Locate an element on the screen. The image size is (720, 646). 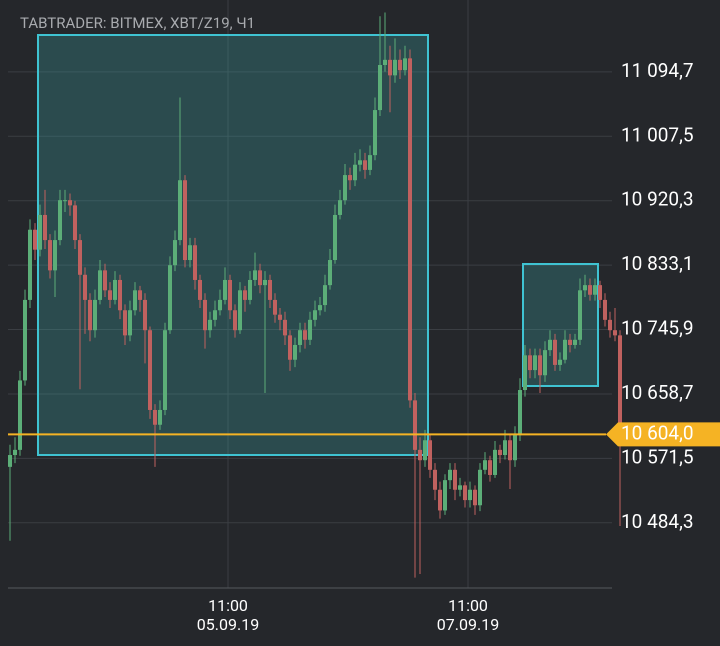
last-price-tag is located at coordinates (663, 434).